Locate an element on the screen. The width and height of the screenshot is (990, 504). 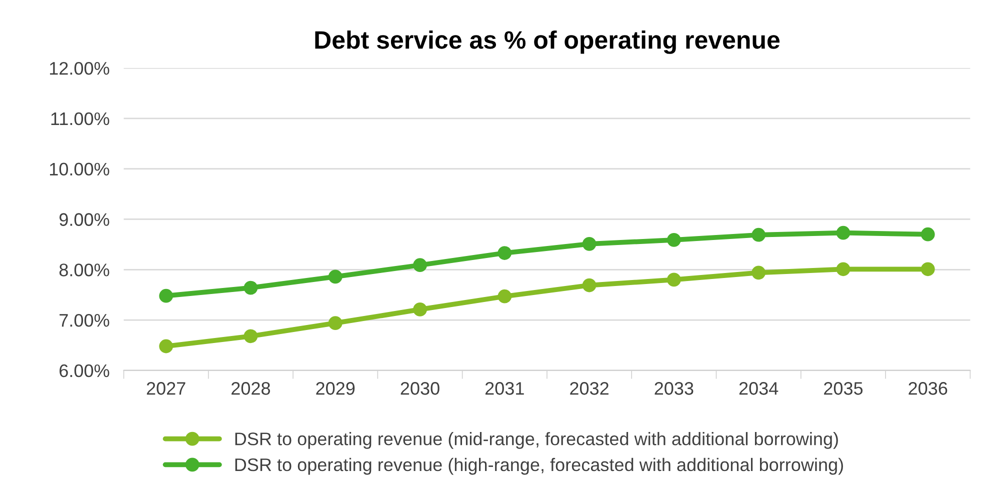
legend-label: DSR to operating revenue (high-range, forecasted with additional borrowing) is located at coordinates (539, 466).